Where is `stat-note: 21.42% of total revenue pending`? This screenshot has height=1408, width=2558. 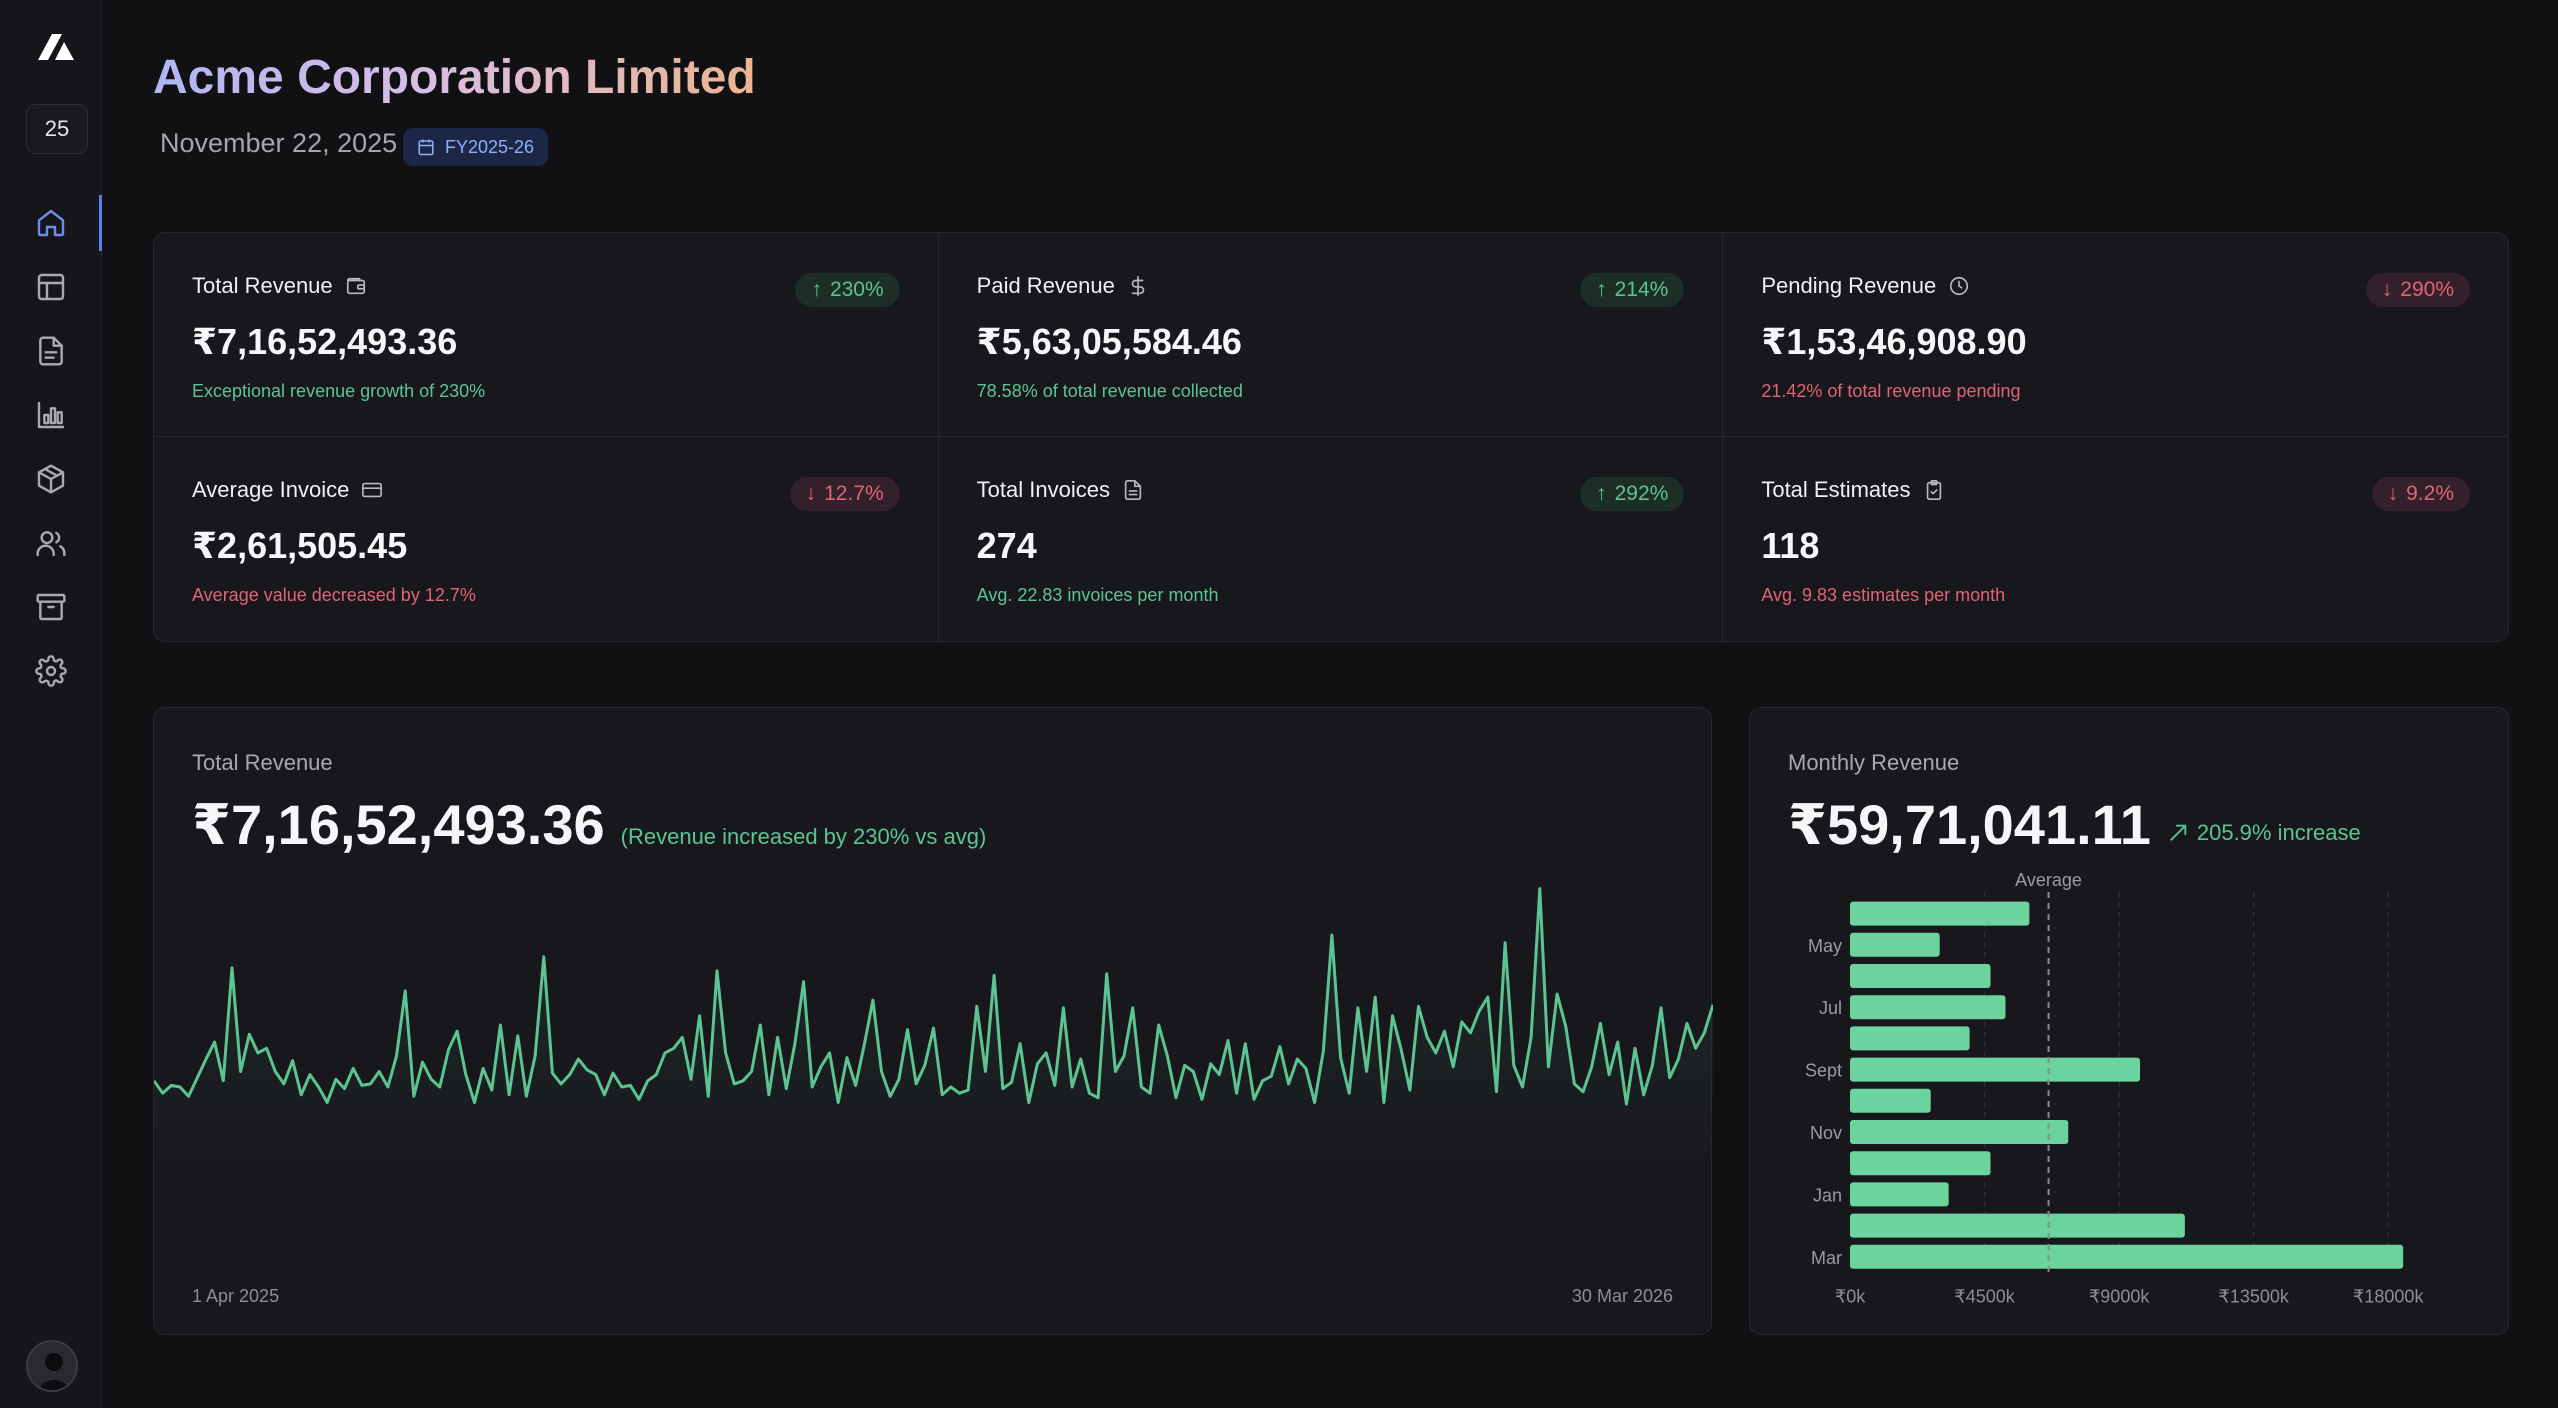
stat-note: 21.42% of total revenue pending is located at coordinates (1891, 391).